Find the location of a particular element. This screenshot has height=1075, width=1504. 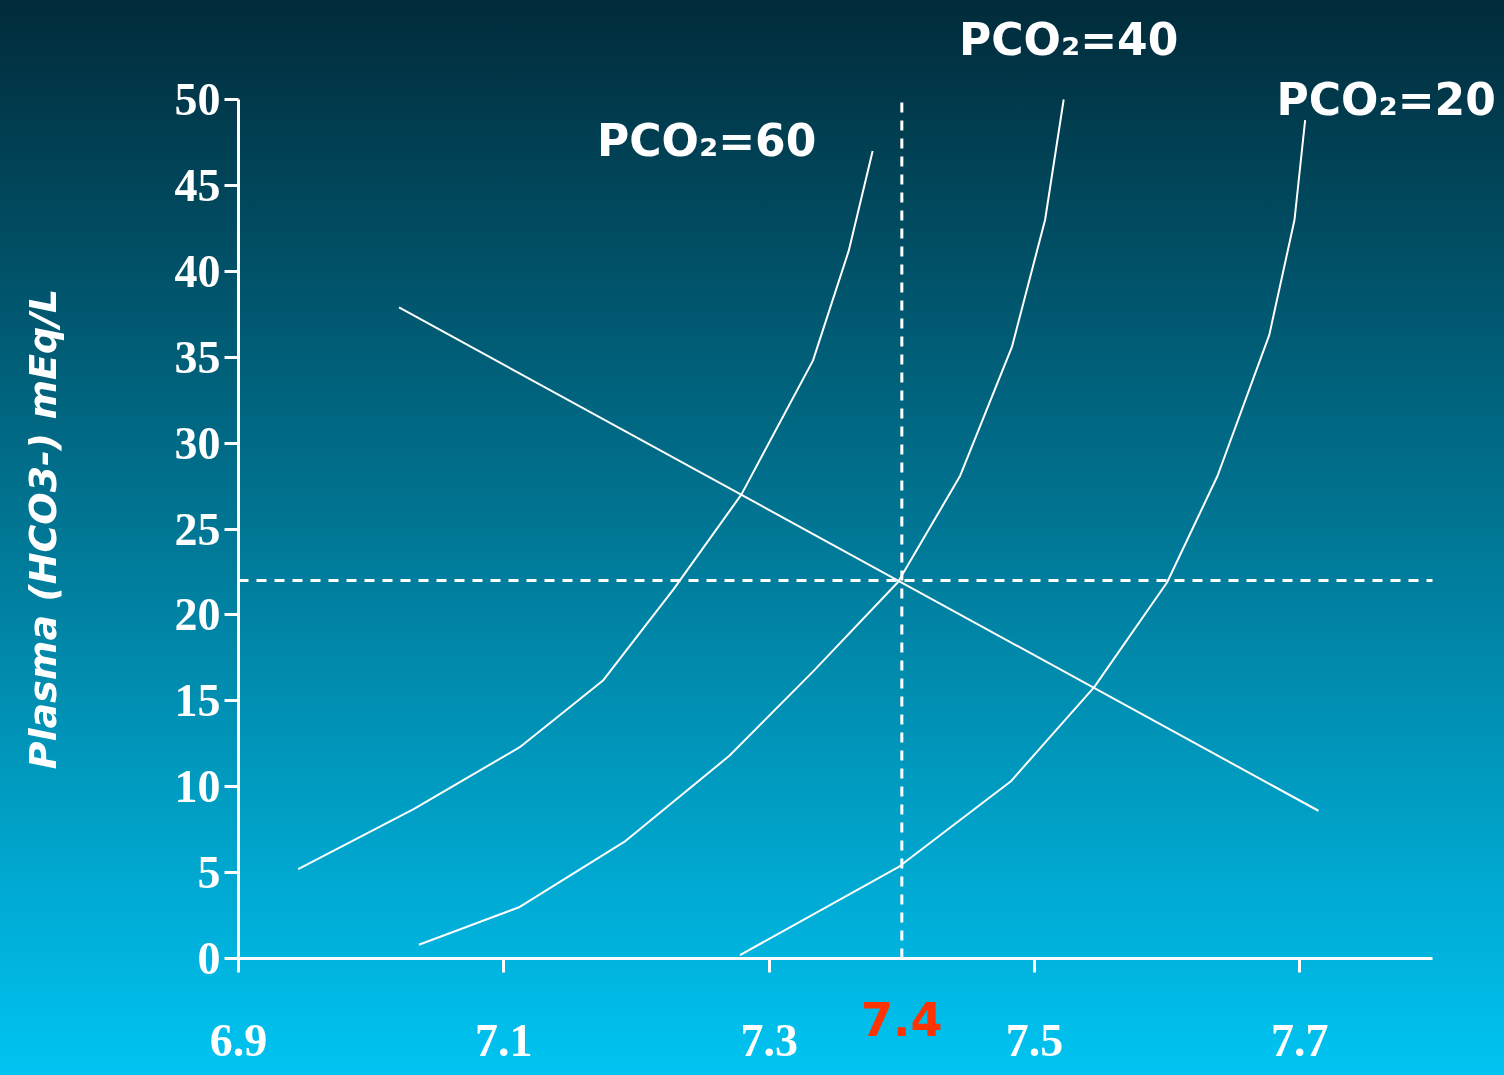

y-tick-label: 30 is located at coordinates (197, 443).